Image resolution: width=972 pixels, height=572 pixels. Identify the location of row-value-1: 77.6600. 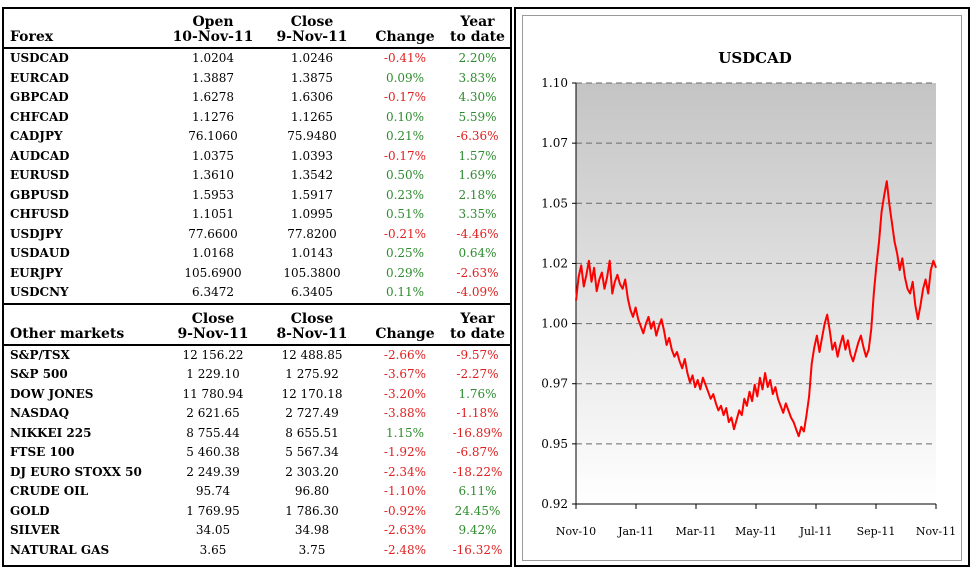
(213, 233).